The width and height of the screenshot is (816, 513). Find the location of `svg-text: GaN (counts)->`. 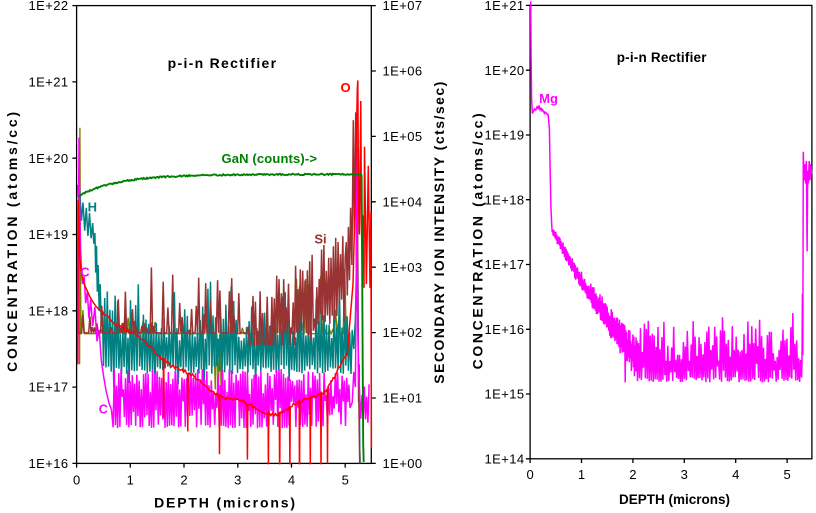

svg-text: GaN (counts)-> is located at coordinates (269, 158).